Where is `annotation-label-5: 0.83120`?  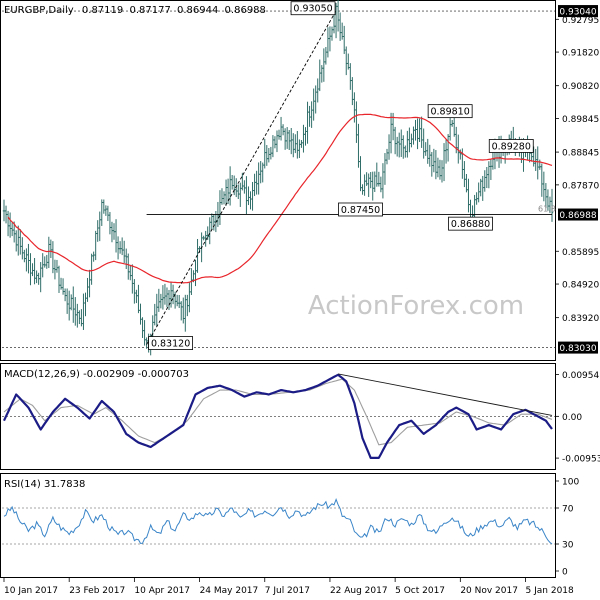 annotation-label-5: 0.83120 is located at coordinates (170, 344).